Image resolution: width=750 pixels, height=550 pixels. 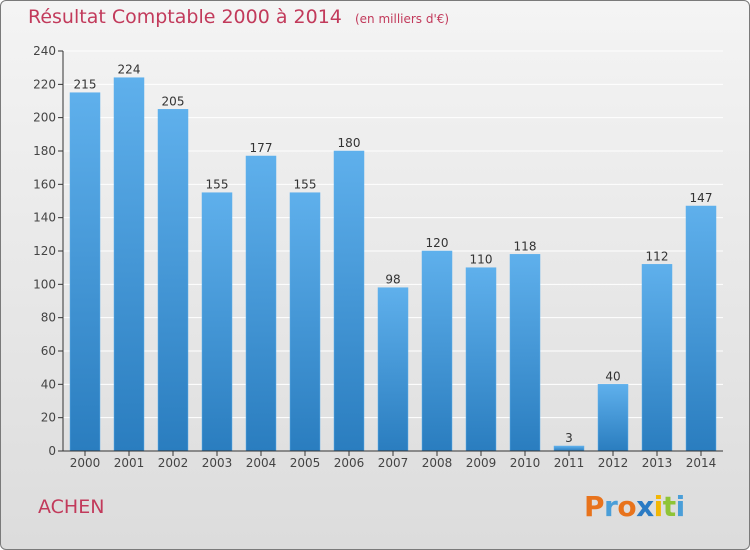 What do you see at coordinates (48, 351) in the screenshot?
I see `y-tick-label: 60` at bounding box center [48, 351].